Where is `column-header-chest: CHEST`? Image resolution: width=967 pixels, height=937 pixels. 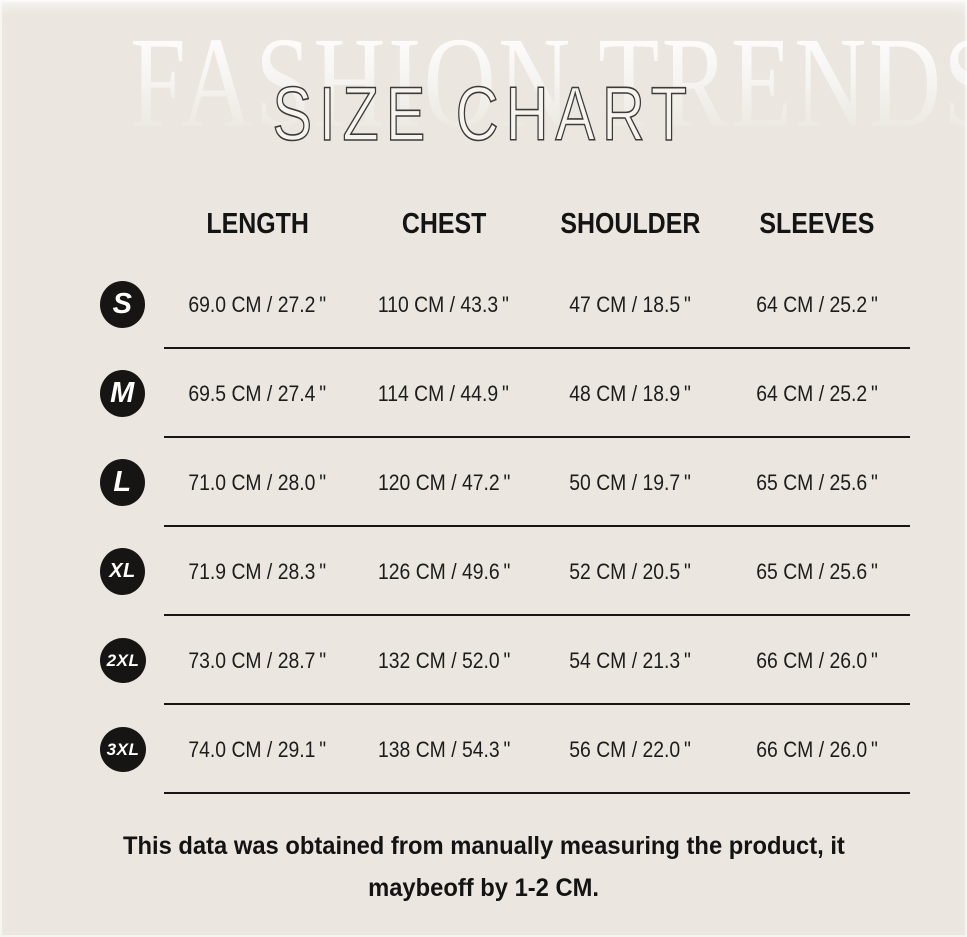 column-header-chest: CHEST is located at coordinates (444, 223).